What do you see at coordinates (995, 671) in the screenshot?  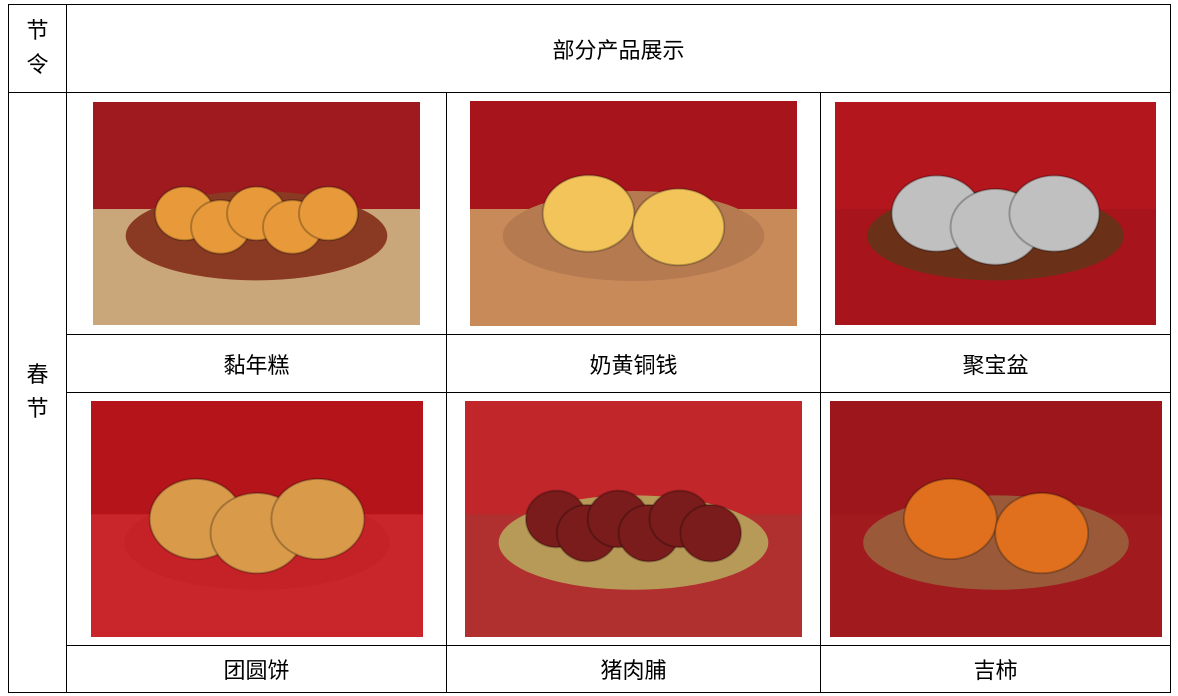 I see `product-name: 吉柿` at bounding box center [995, 671].